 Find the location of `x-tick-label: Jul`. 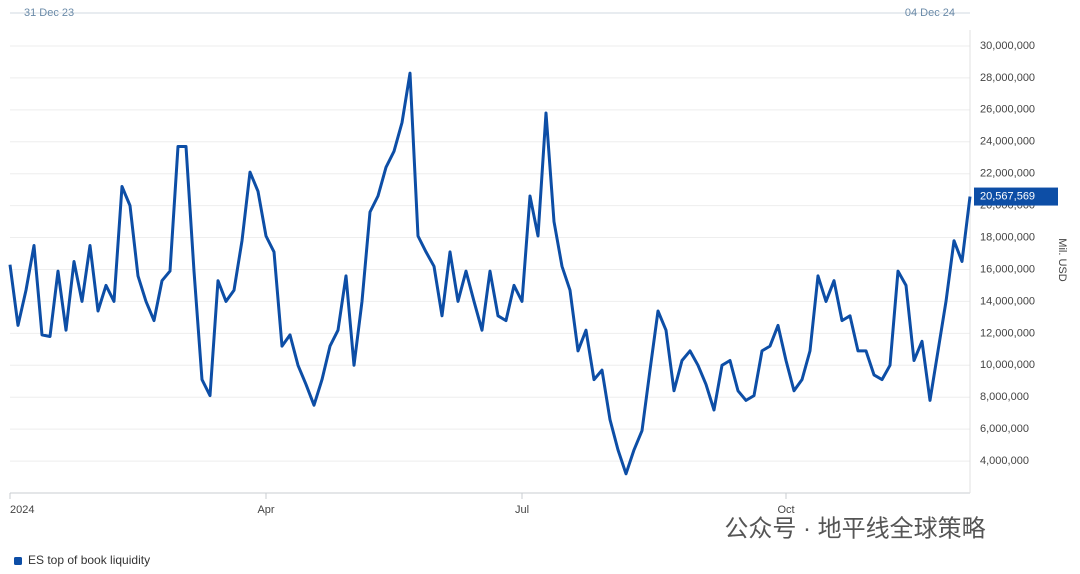

x-tick-label: Jul is located at coordinates (522, 510).